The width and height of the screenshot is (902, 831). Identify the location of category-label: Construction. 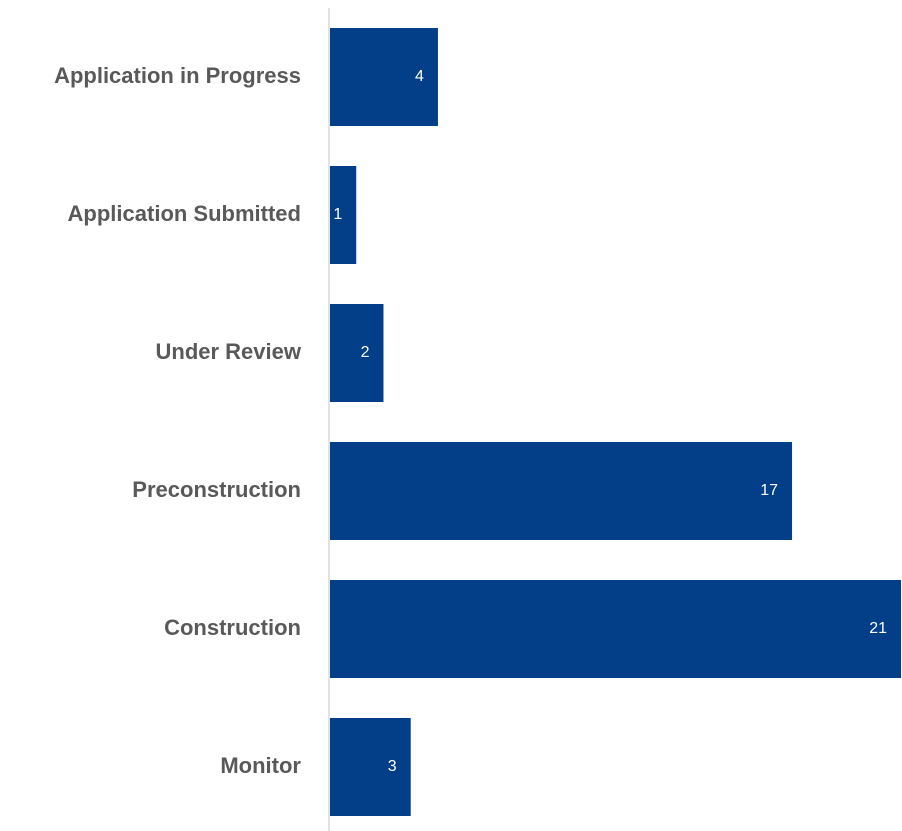
(232, 627).